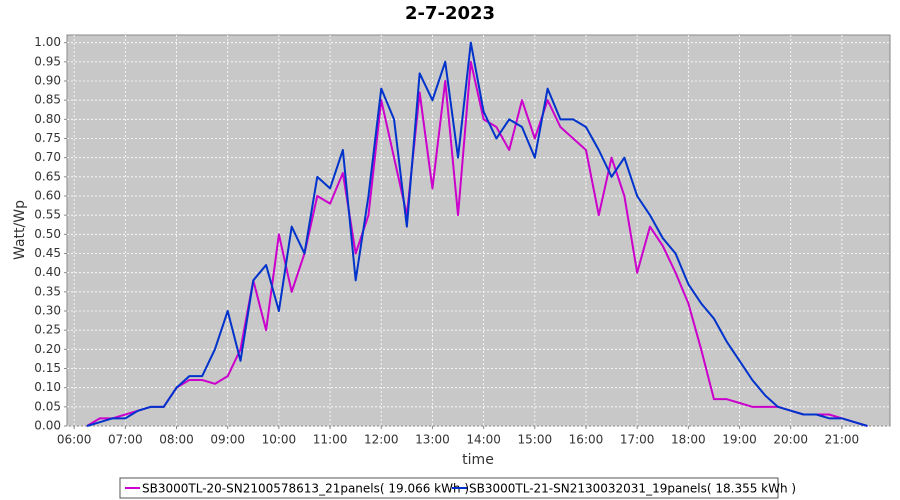  I want to click on y-tick-label: 0.75, so click(47, 138).